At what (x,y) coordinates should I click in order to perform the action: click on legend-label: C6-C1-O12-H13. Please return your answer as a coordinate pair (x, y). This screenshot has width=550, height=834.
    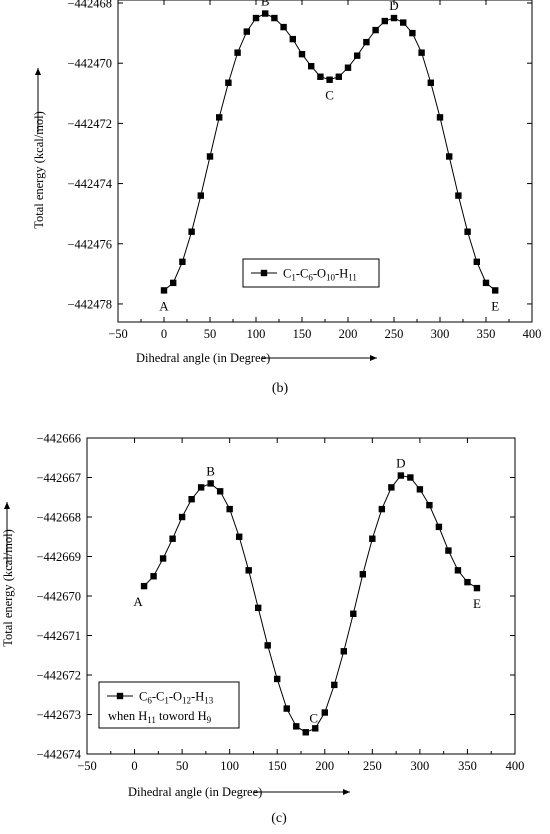
    Looking at the image, I should click on (176, 698).